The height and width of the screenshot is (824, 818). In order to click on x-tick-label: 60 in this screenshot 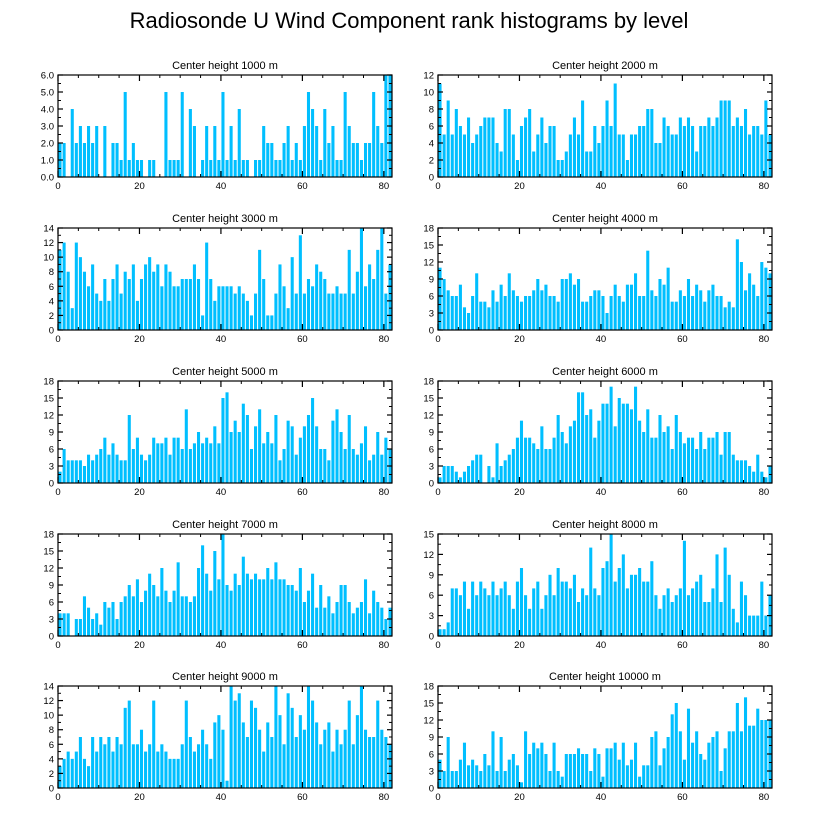, I will do `click(682, 492)`.